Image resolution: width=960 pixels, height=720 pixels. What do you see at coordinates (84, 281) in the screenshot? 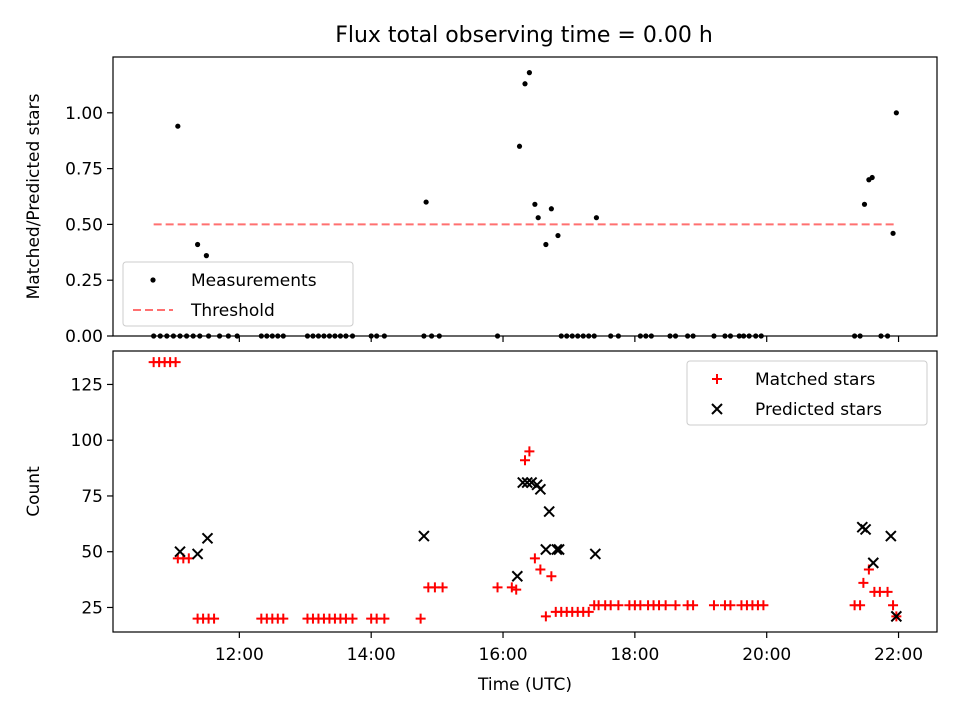
I see `y-tick-label: 0.25` at bounding box center [84, 281].